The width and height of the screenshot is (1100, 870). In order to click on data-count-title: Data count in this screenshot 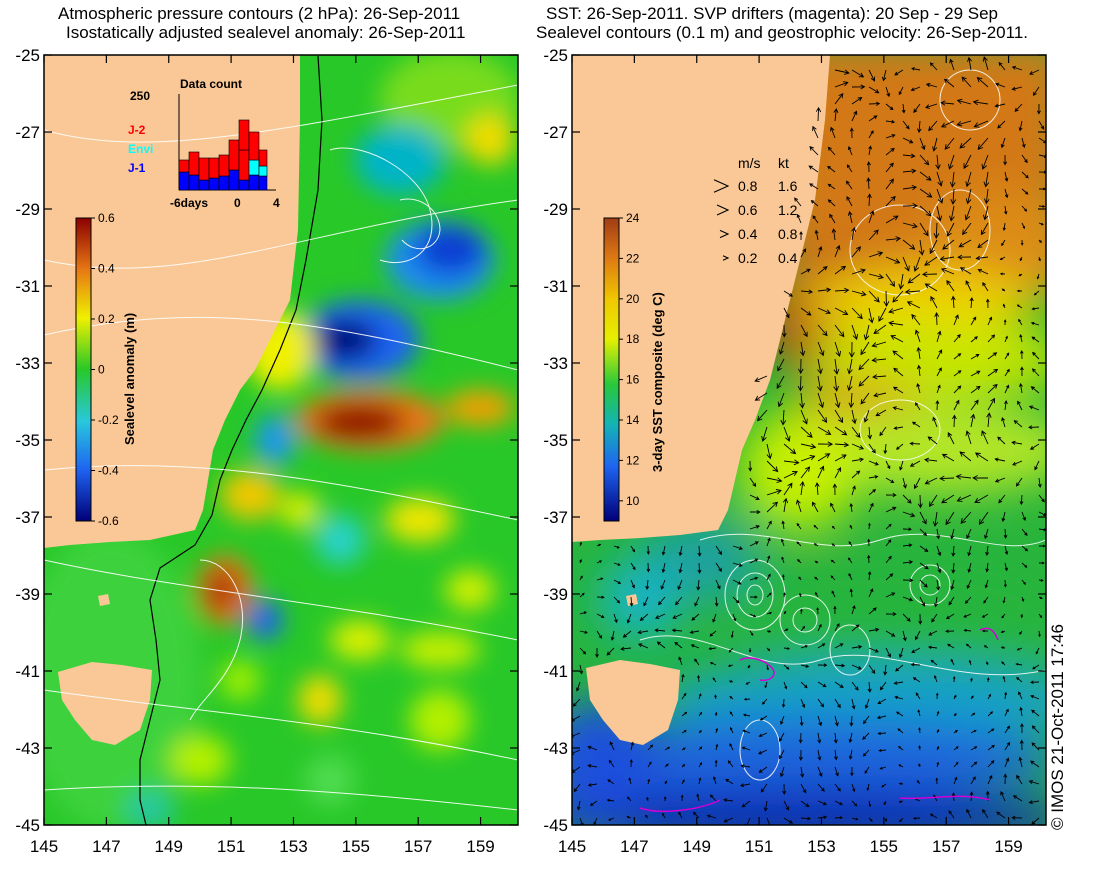, I will do `click(211, 84)`.